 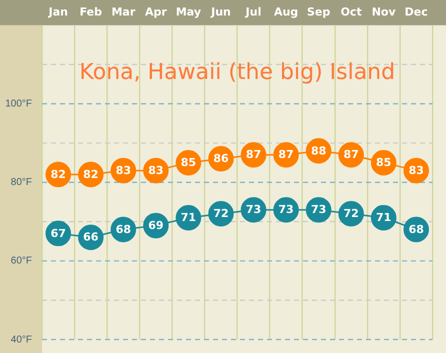 I want to click on x-tick-label: May, so click(x=189, y=11).